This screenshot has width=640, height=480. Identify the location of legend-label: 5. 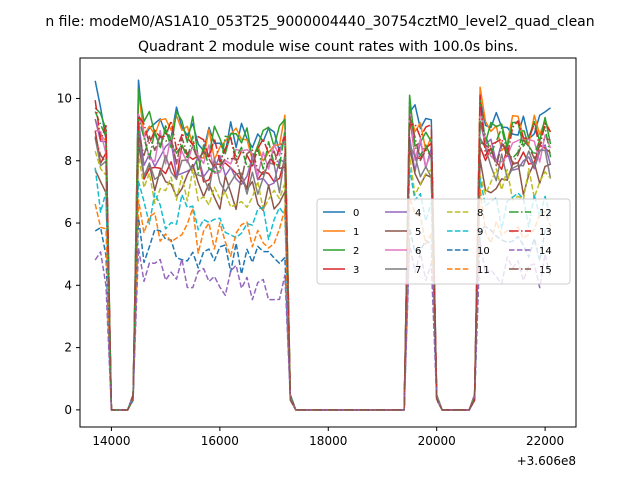
(418, 232).